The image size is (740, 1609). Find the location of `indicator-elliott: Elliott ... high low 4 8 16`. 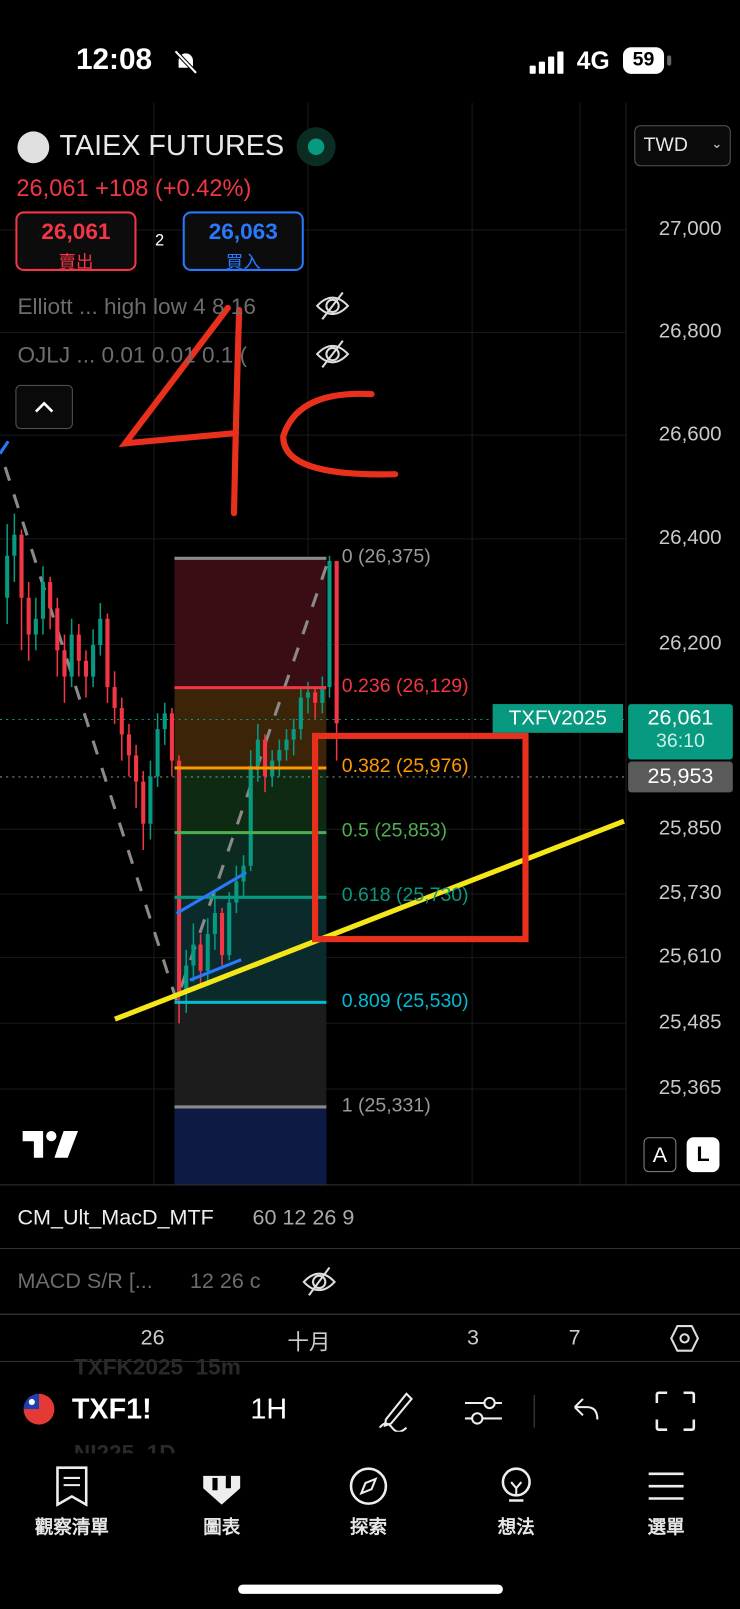

indicator-elliott: Elliott ... high low 4 8 16 is located at coordinates (136, 306).